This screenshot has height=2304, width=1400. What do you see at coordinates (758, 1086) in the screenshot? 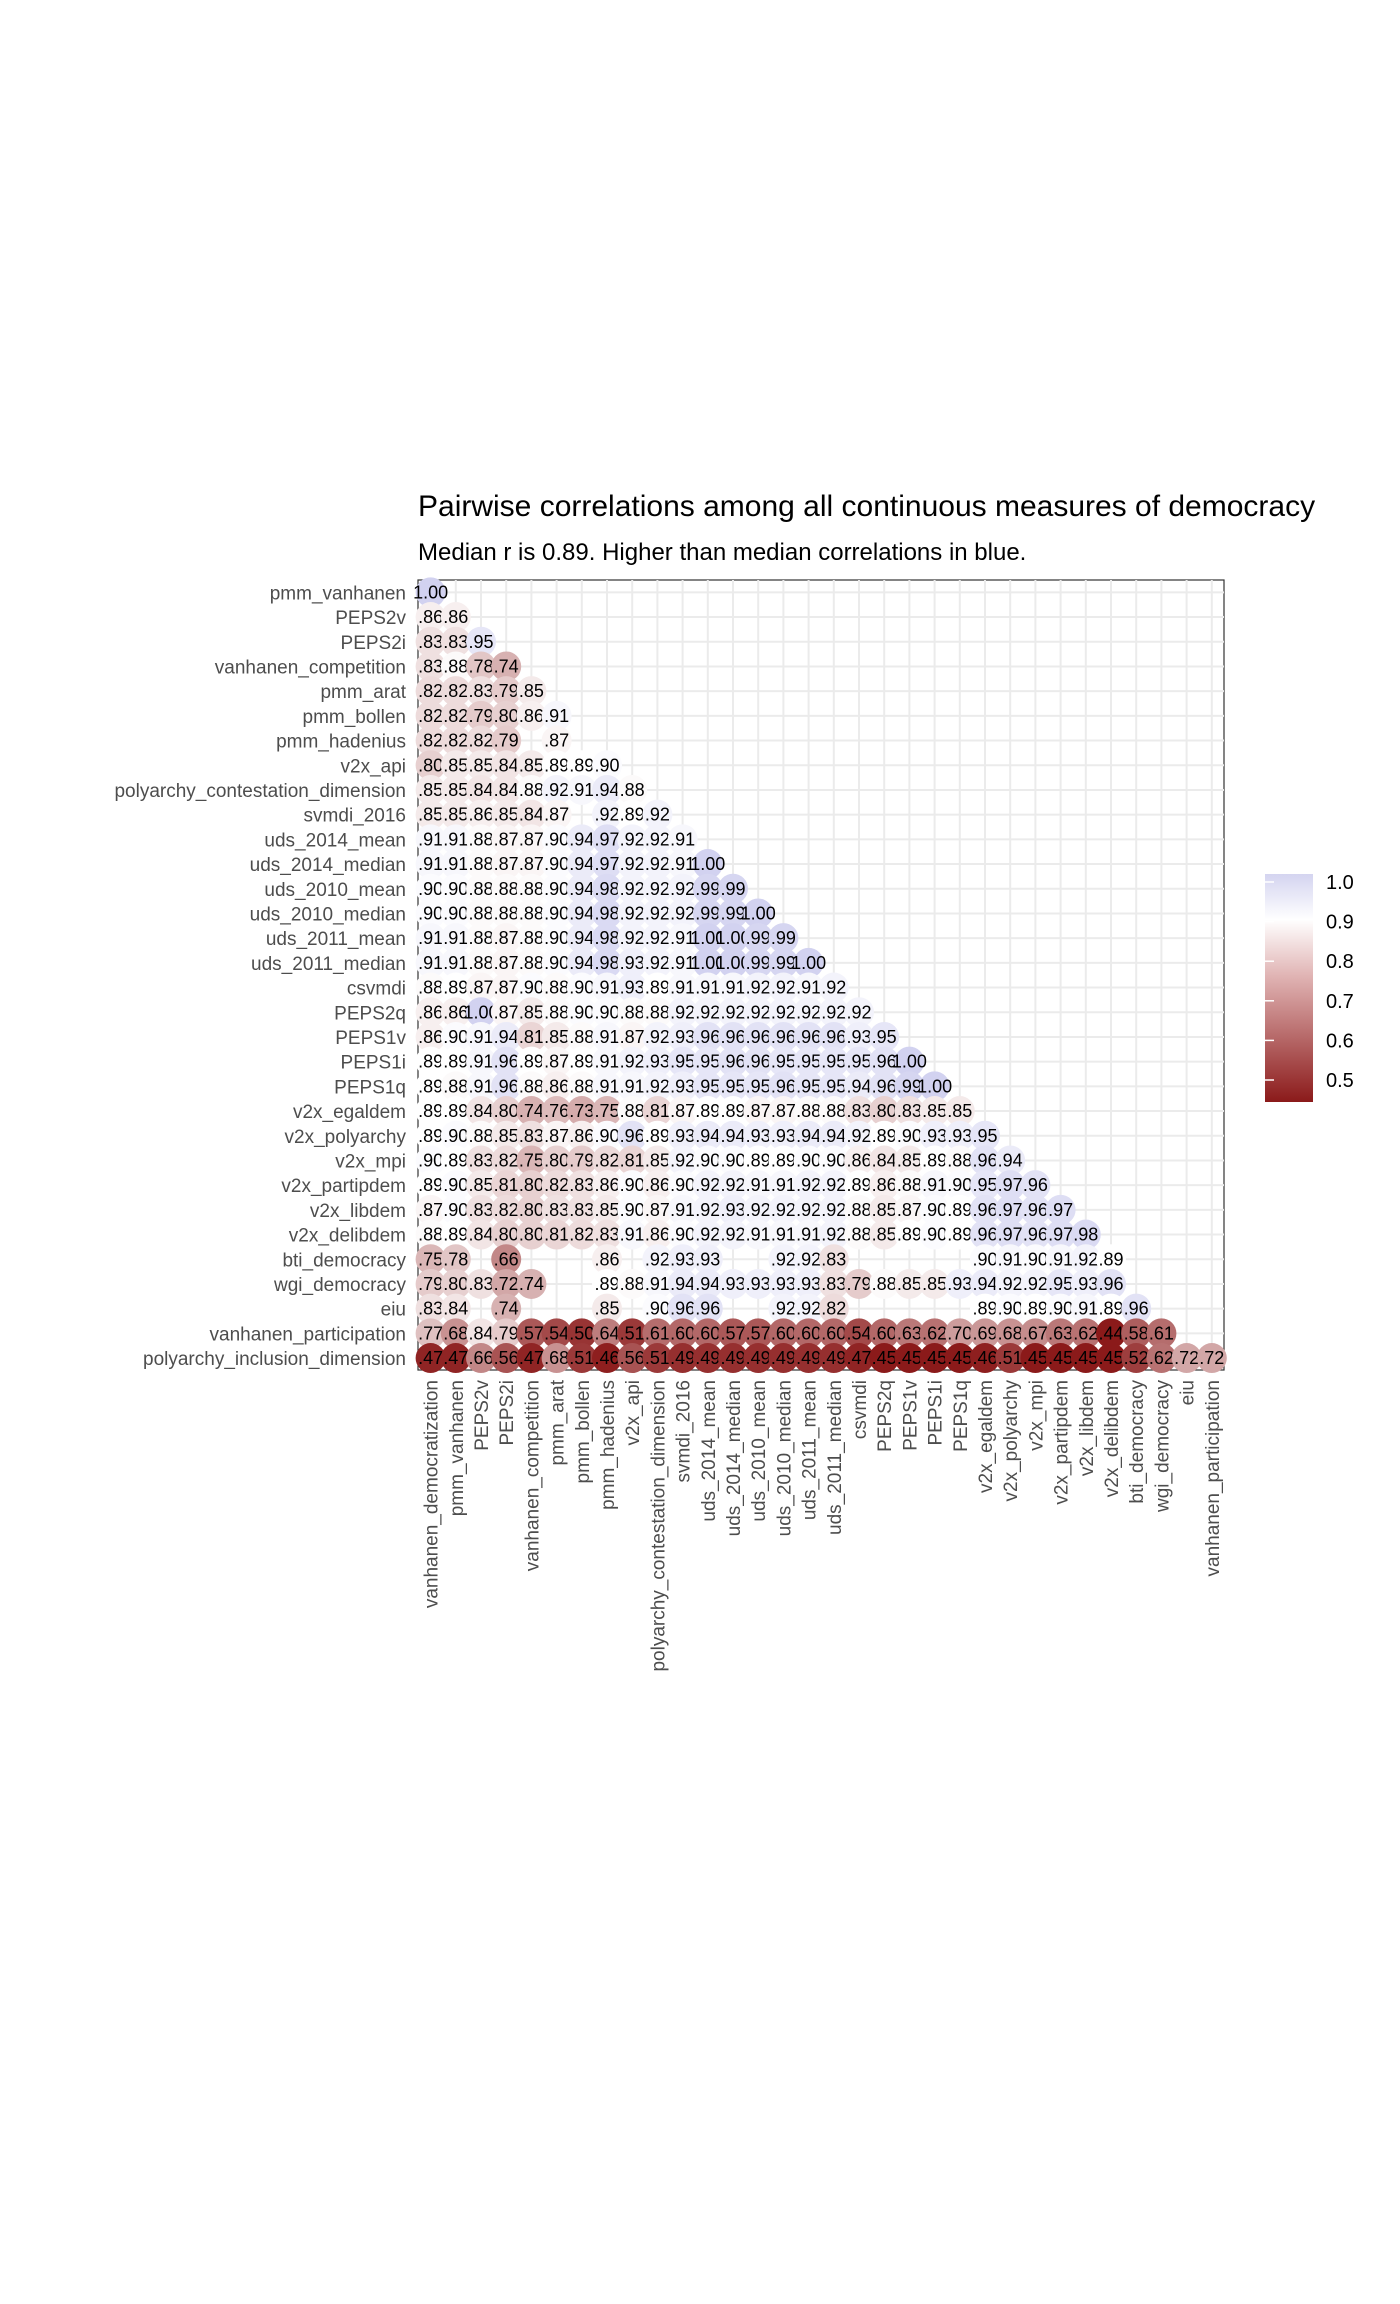
I see `correlation-value: .95` at bounding box center [758, 1086].